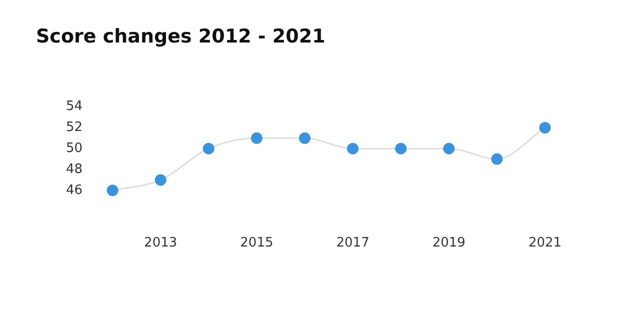  Describe the element at coordinates (74, 128) in the screenshot. I see `y-tick-label: 52` at that location.